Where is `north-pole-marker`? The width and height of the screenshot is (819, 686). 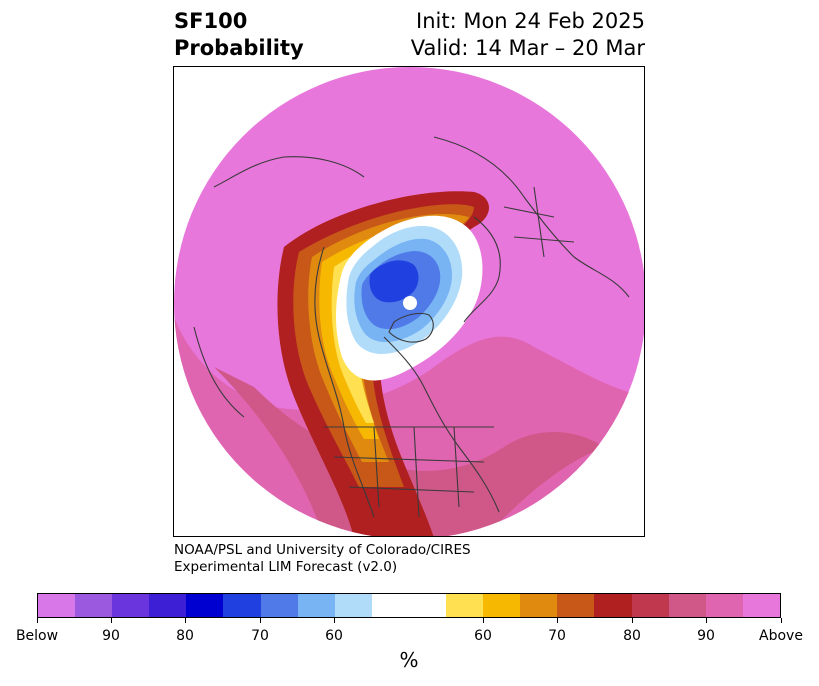
north-pole-marker is located at coordinates (410, 303).